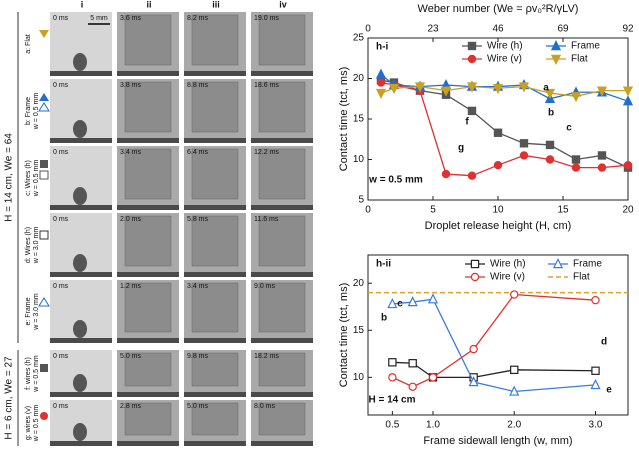  I want to click on time-label: 6.4 ms, so click(198, 152).